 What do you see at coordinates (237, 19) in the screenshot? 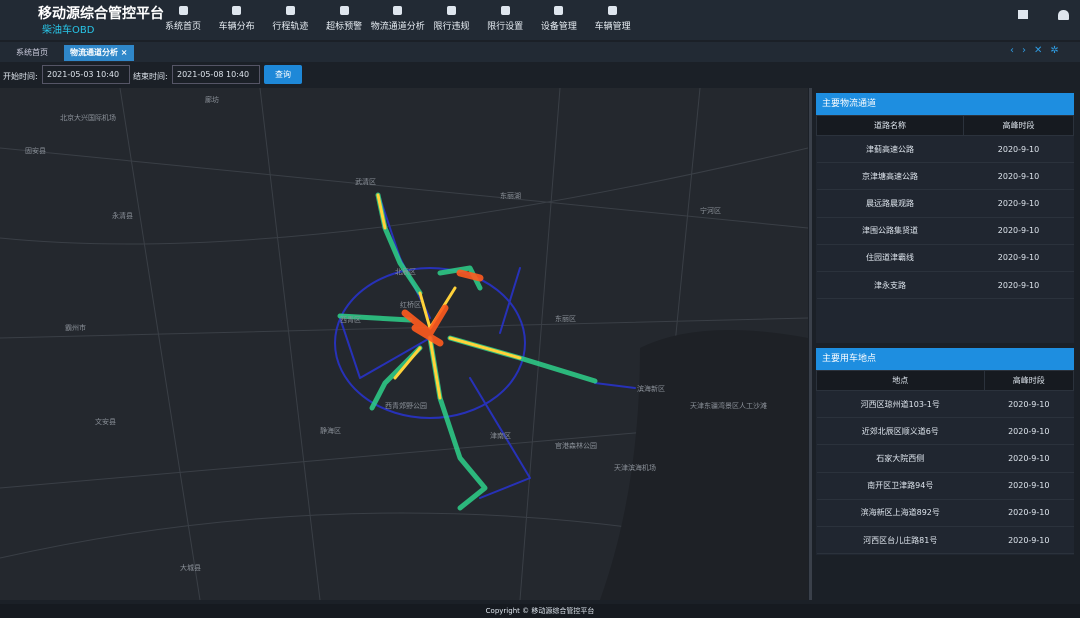
I see `nav-item: 车辆分布` at bounding box center [237, 19].